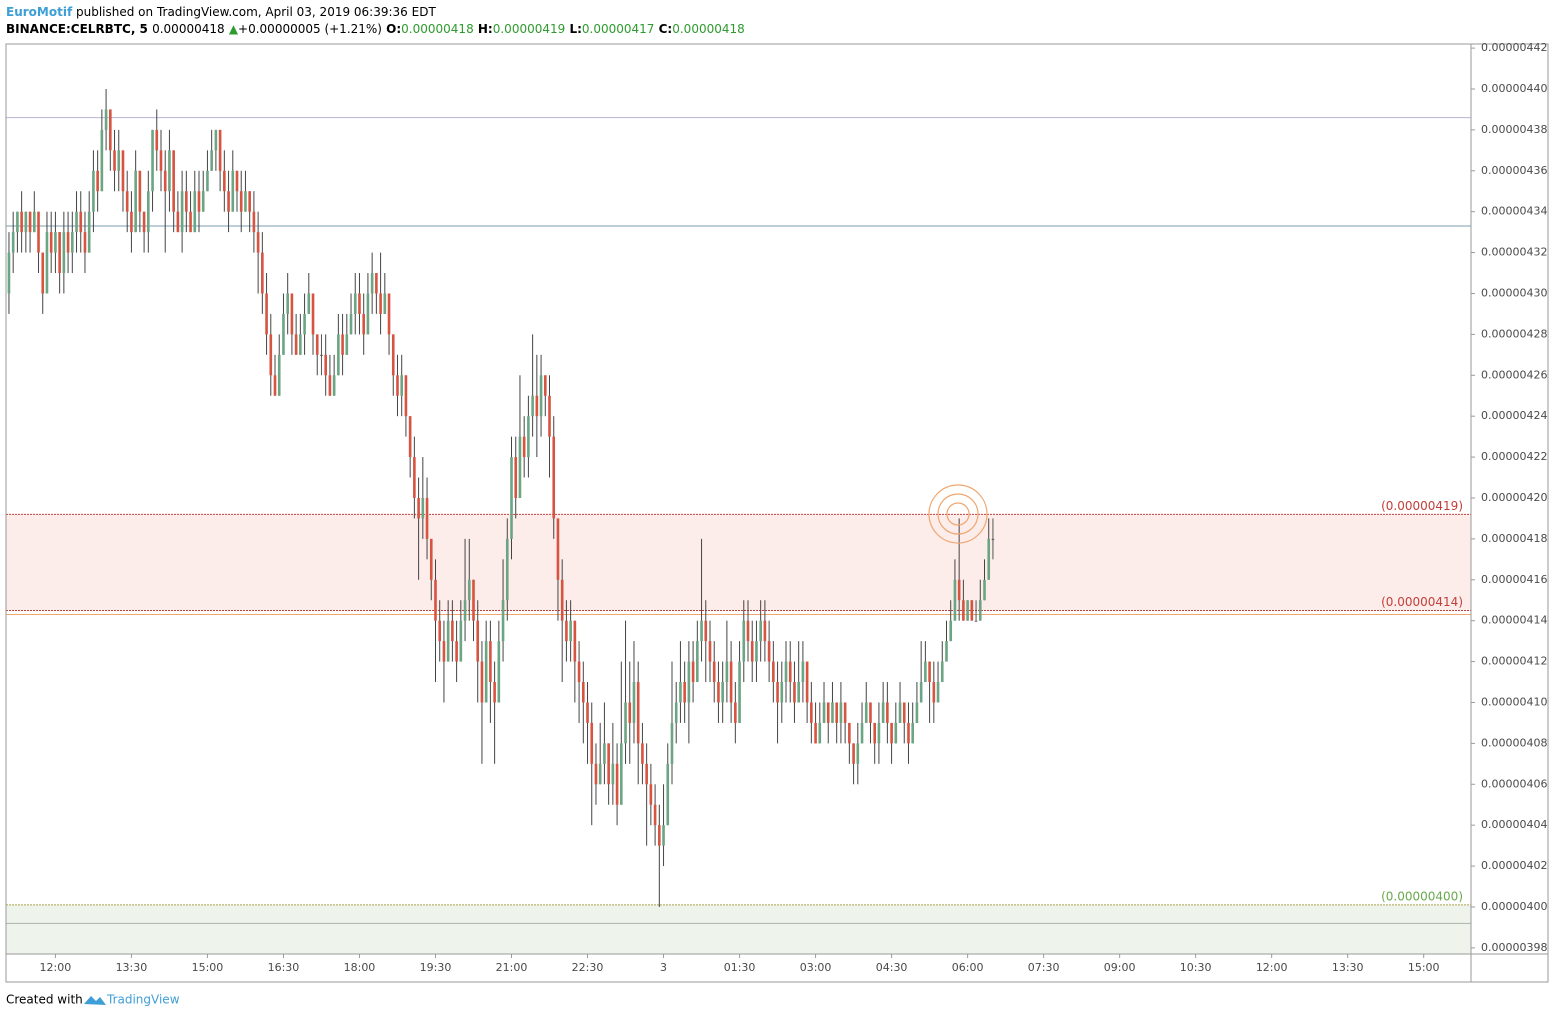 Image resolution: width=1554 pixels, height=1018 pixels. I want to click on y-tick-label: 0.00000400, so click(1514, 906).